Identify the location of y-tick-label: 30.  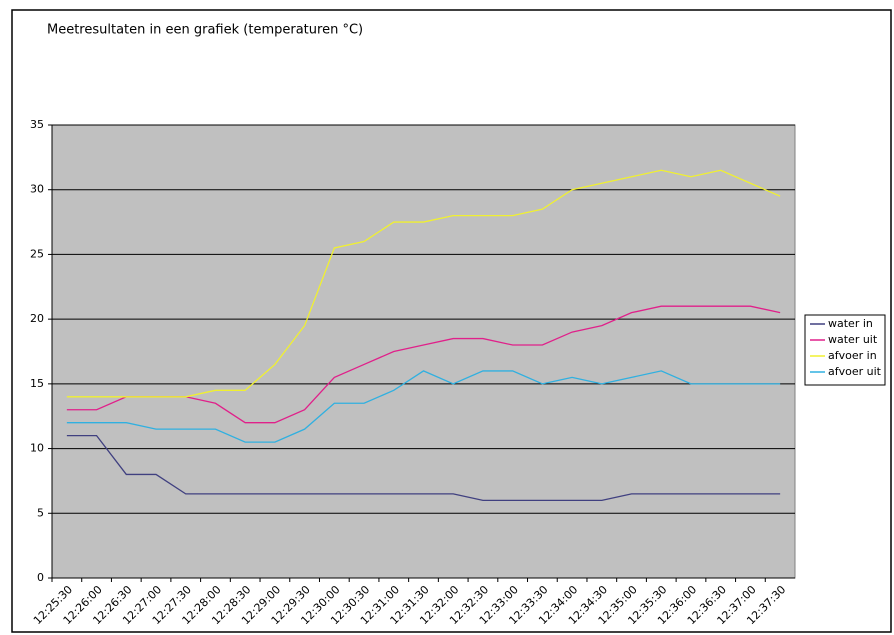
(37, 189).